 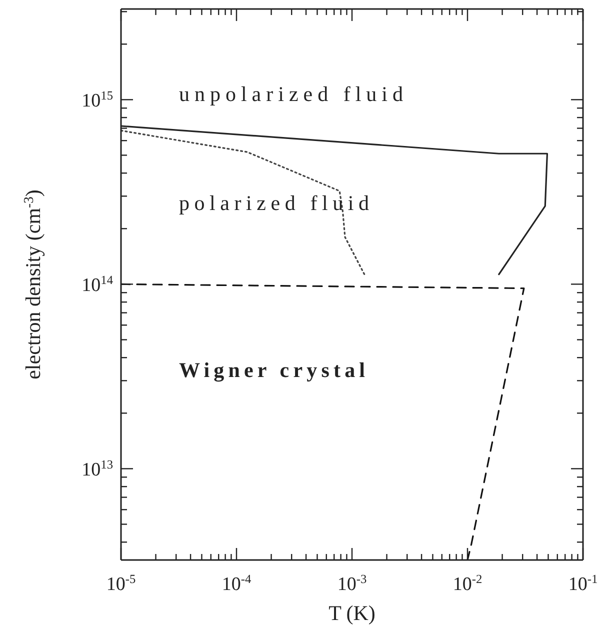 I want to click on y-tick-label: 10$^{13}$, so click(x=97, y=469).